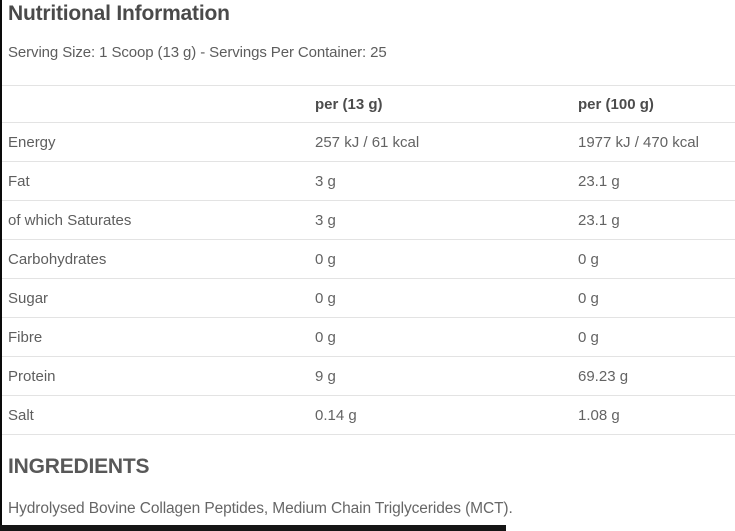  I want to click on table-header-row: per (13 g) per (100 g), so click(367, 104).